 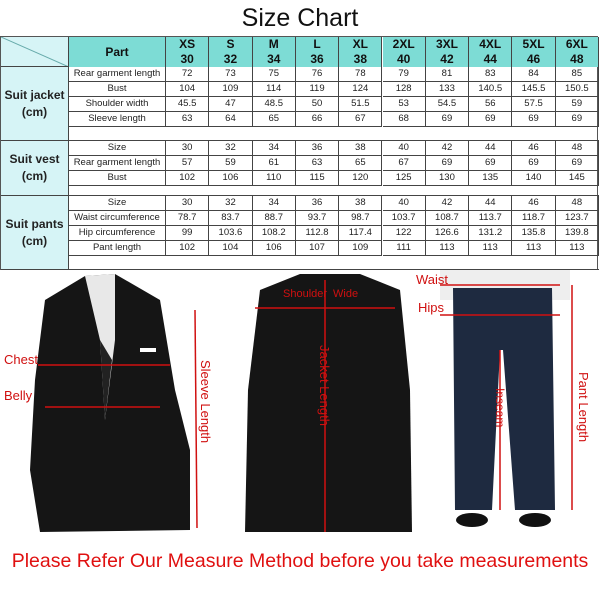 I want to click on value-cell: 113, so click(x=491, y=248).